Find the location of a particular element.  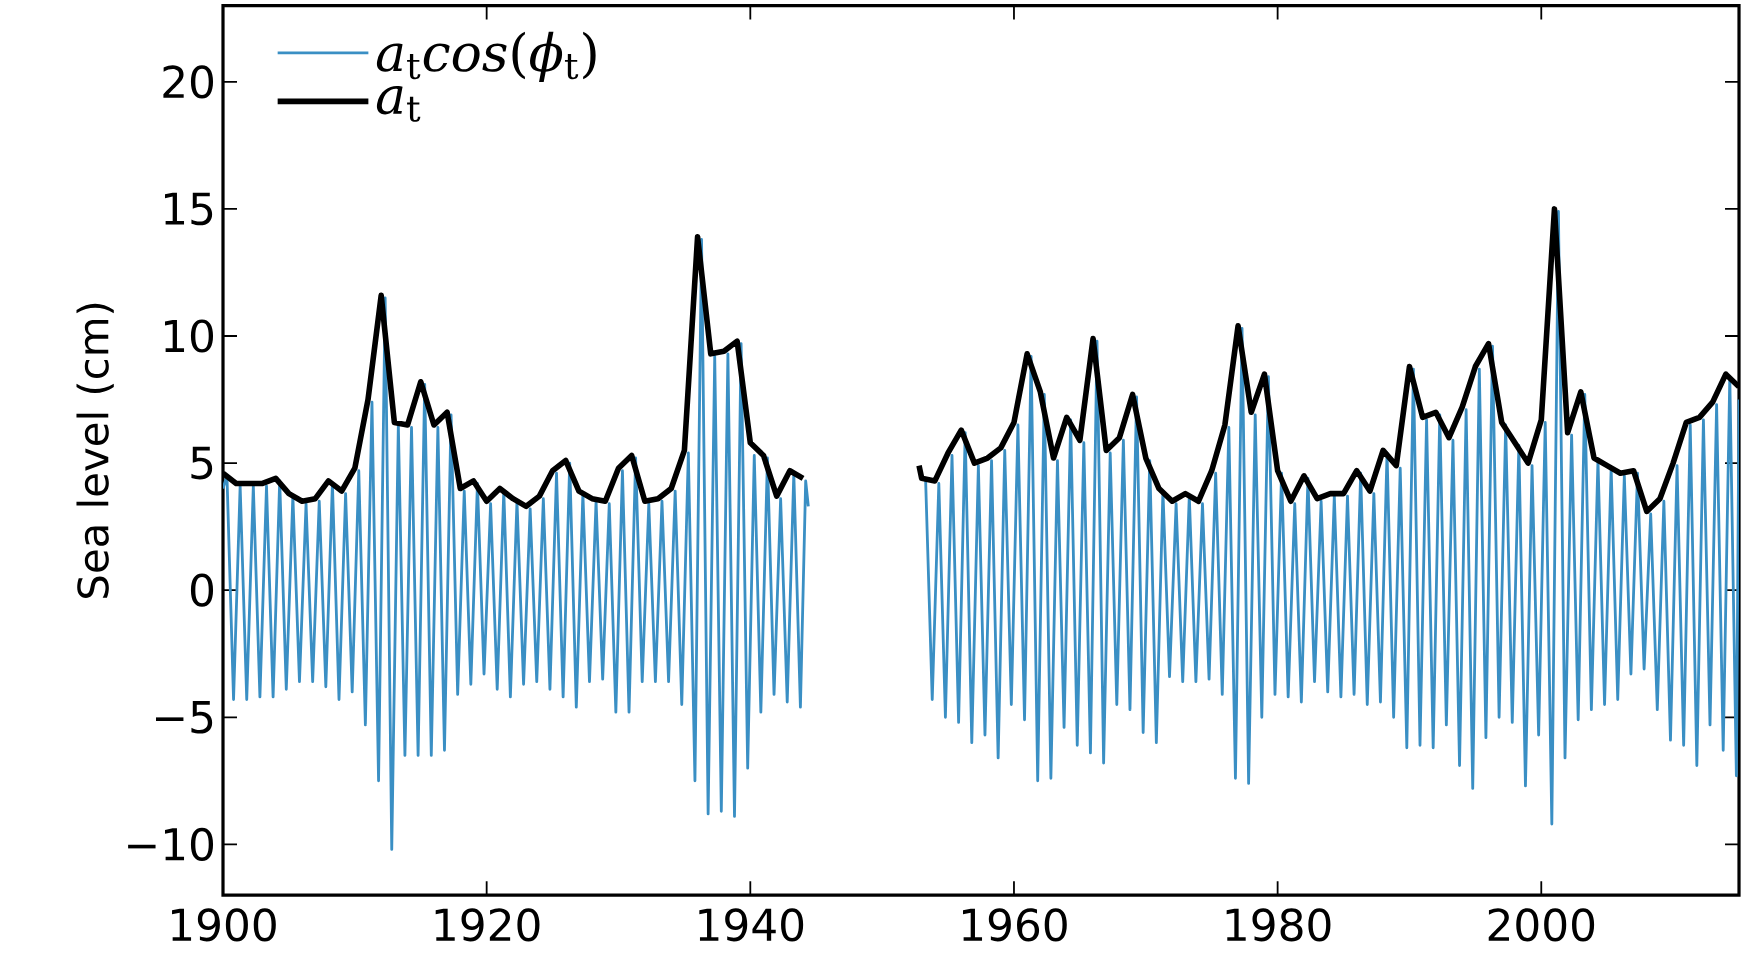

y-tick-label: 0 is located at coordinates (202, 590).